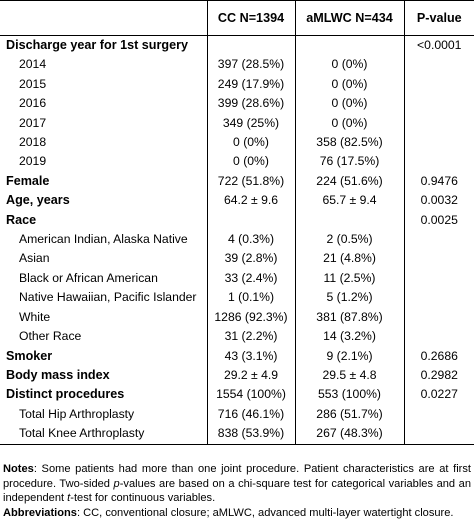 Image resolution: width=474 pixels, height=520 pixels. I want to click on table-row: Smoker 43 (3.1%) 9 (2.1%) 0.2686, so click(237, 356).